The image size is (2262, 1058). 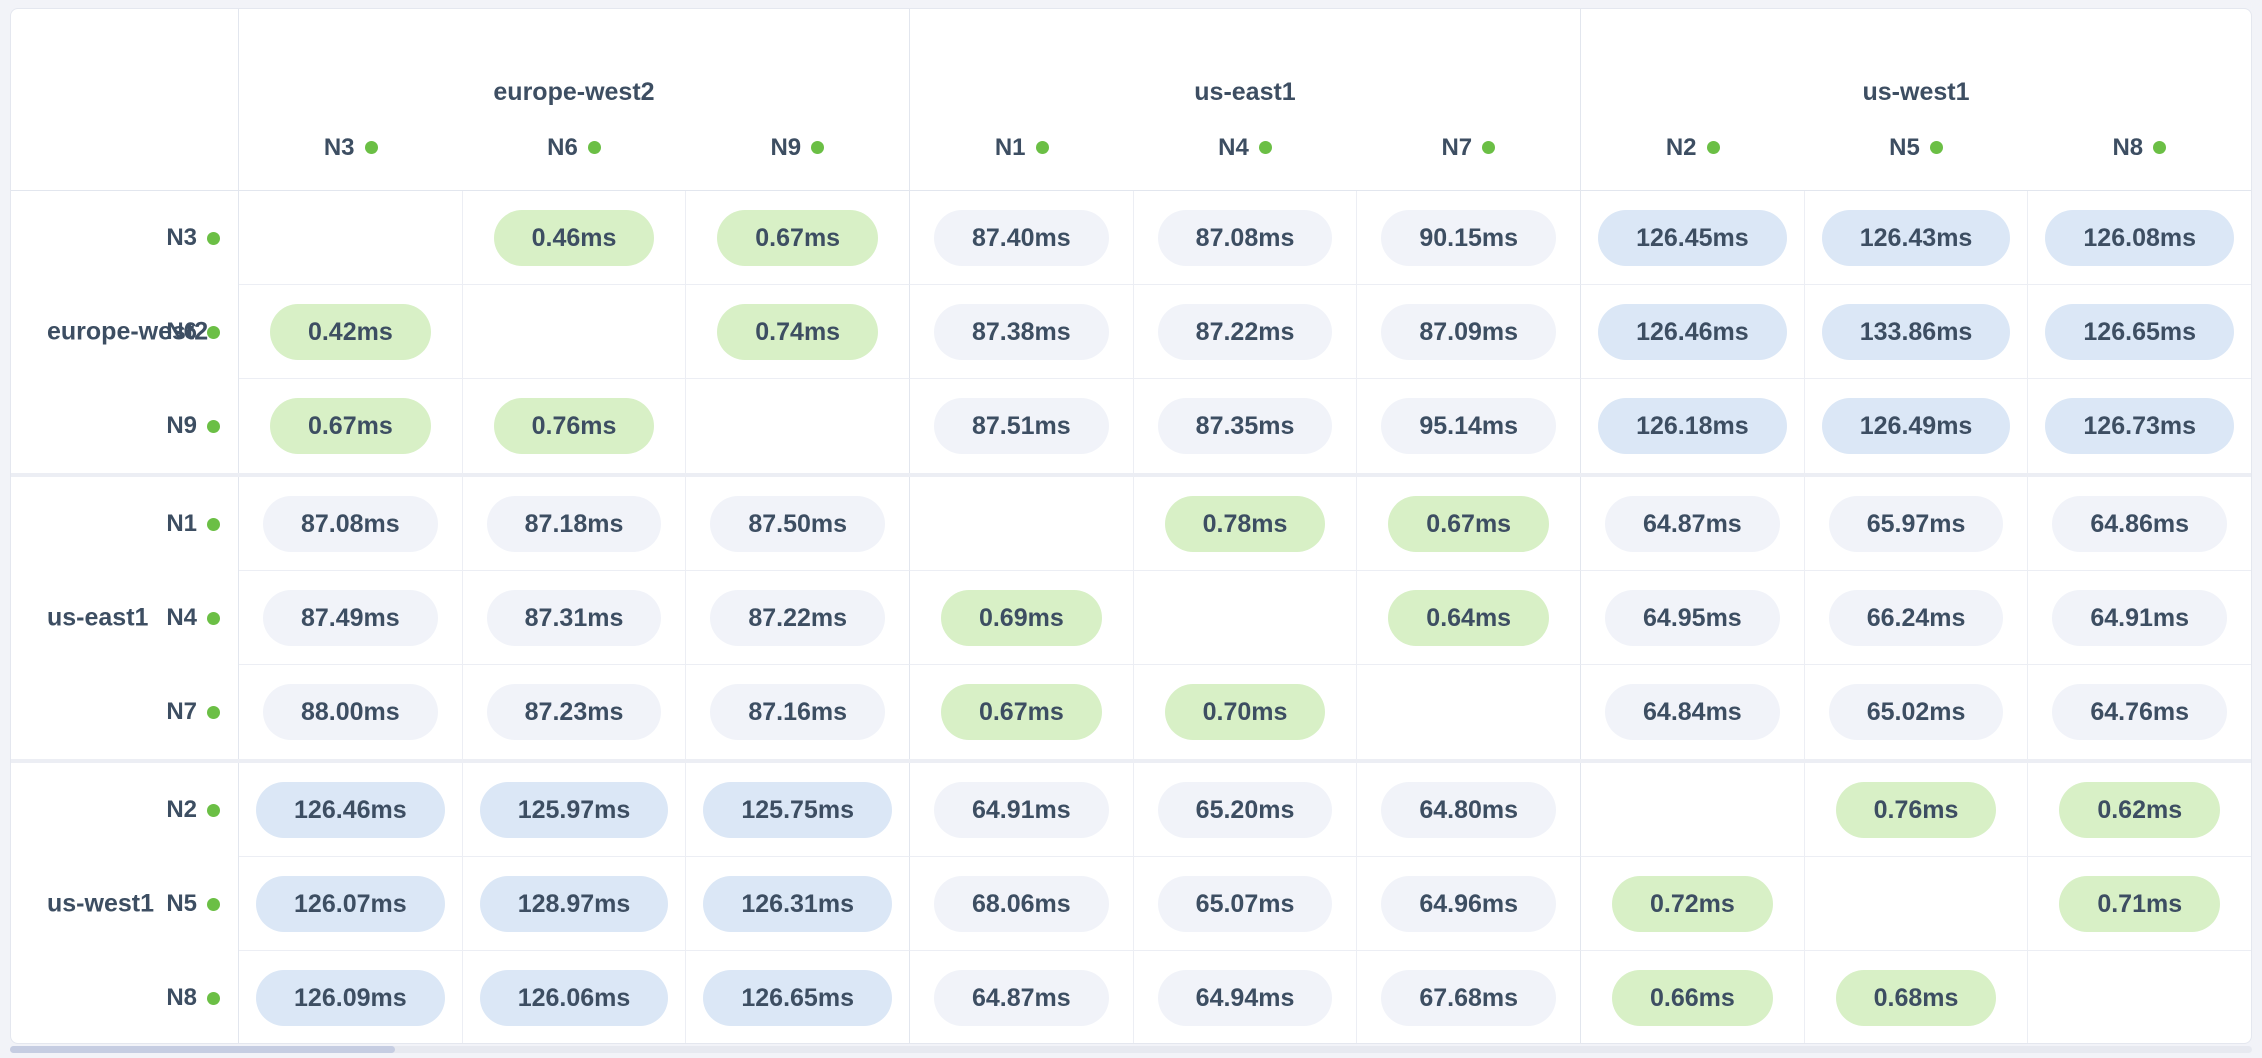 What do you see at coordinates (2139, 712) in the screenshot?
I see `latency-cell-N7-N8: 64.76ms` at bounding box center [2139, 712].